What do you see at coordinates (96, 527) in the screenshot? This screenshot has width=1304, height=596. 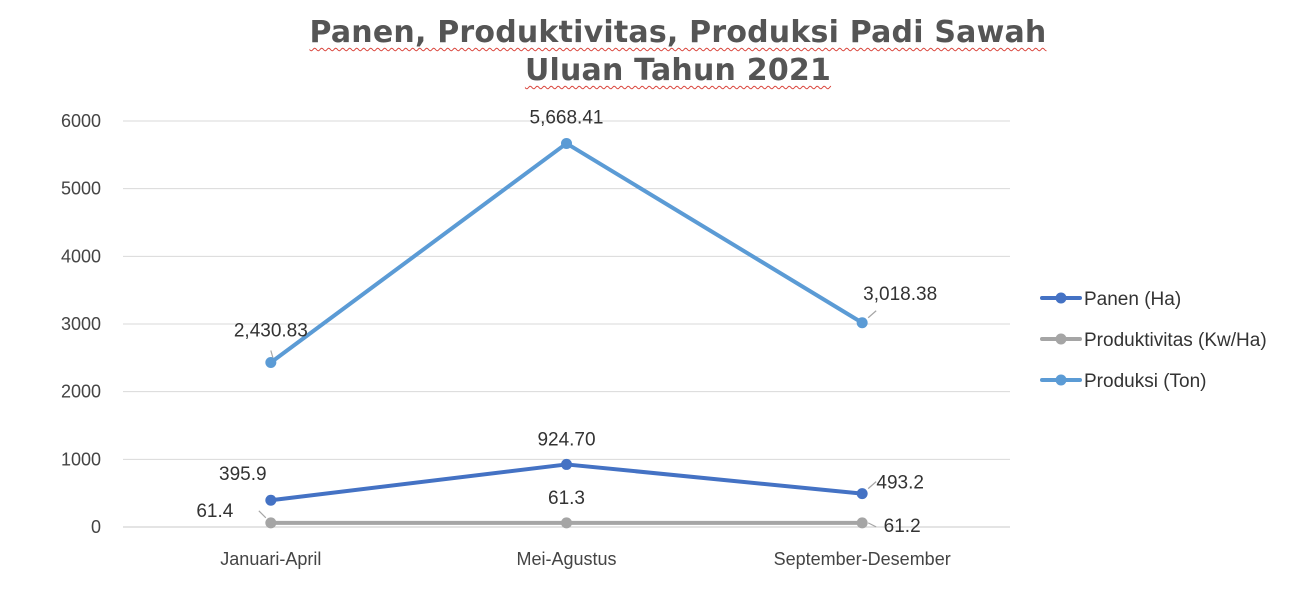 I see `y-tick-label-0: 0` at bounding box center [96, 527].